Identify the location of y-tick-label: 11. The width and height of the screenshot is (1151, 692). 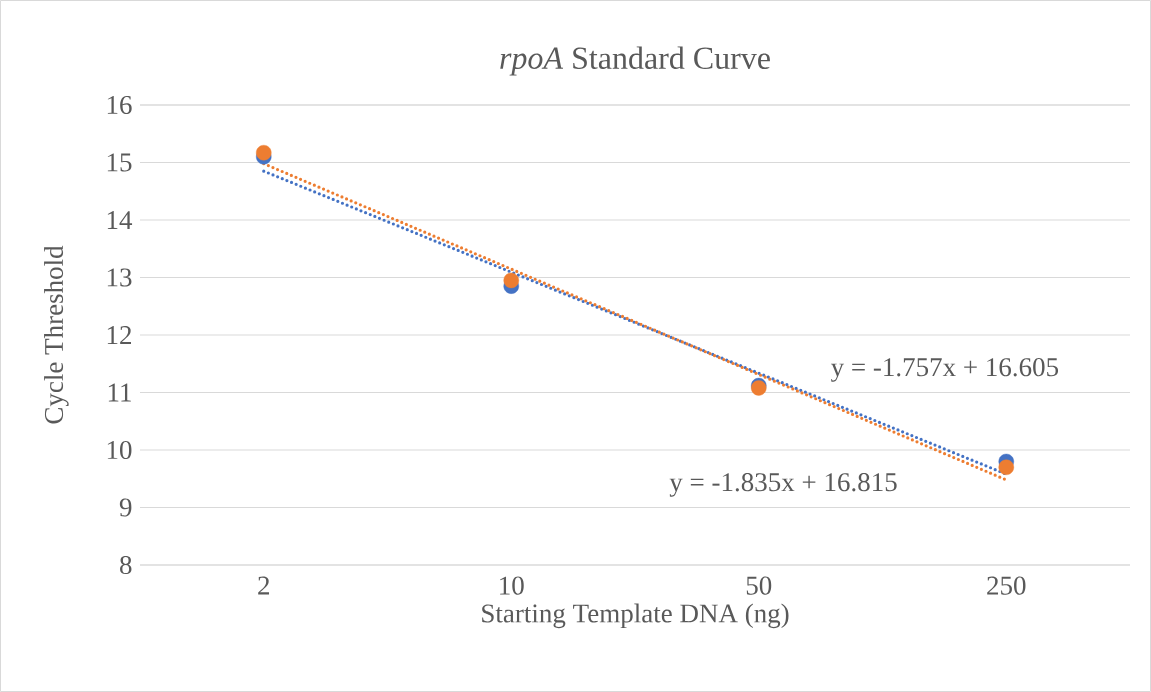
(119, 392).